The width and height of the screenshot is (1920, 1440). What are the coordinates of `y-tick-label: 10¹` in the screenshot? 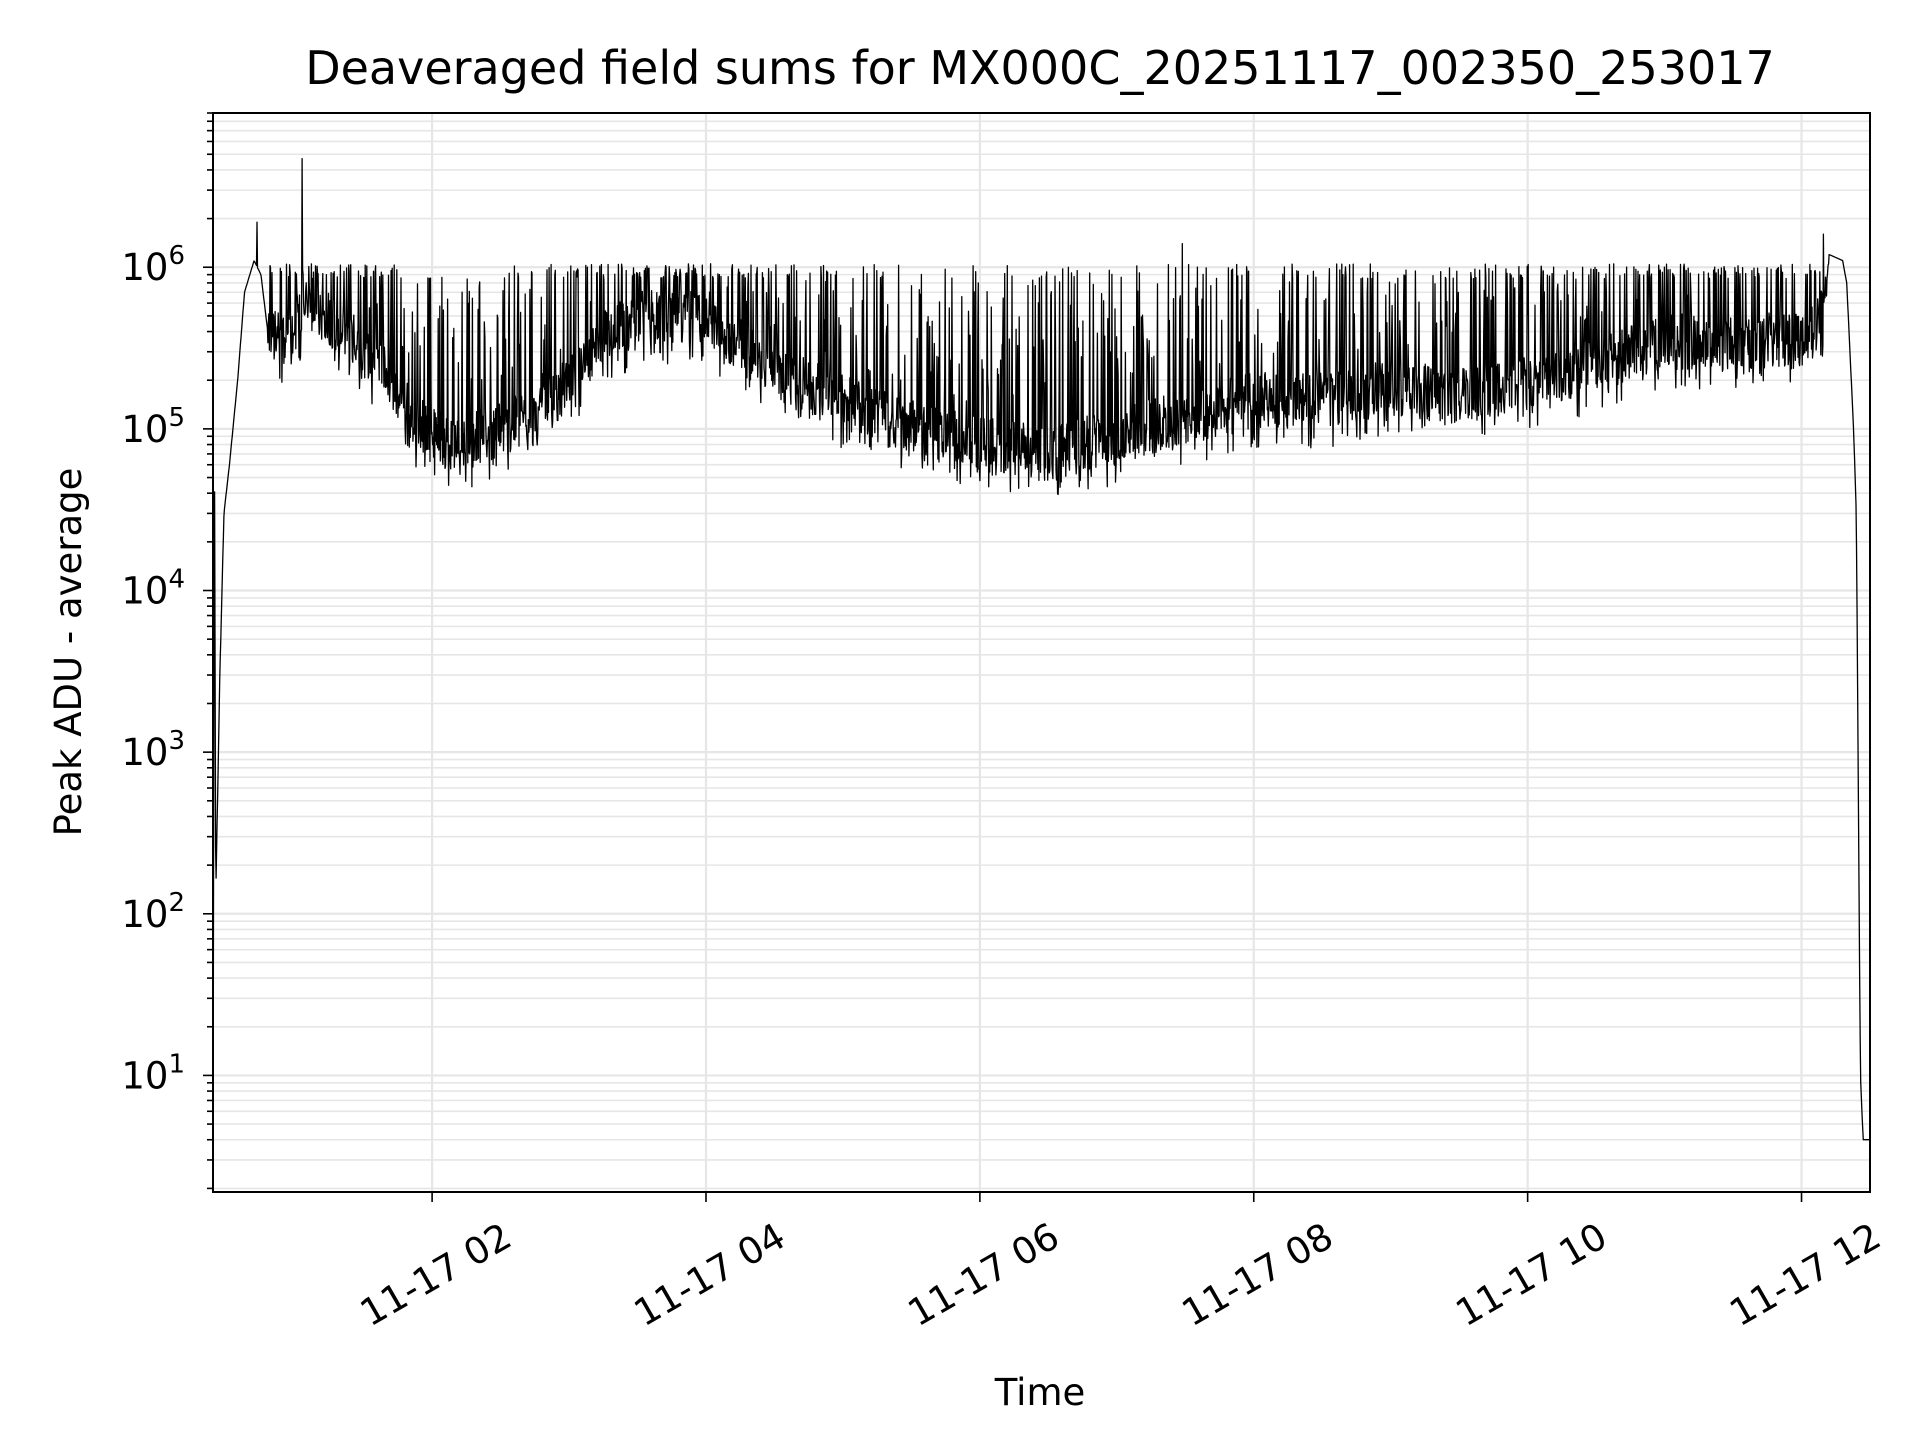 It's located at (153, 1073).